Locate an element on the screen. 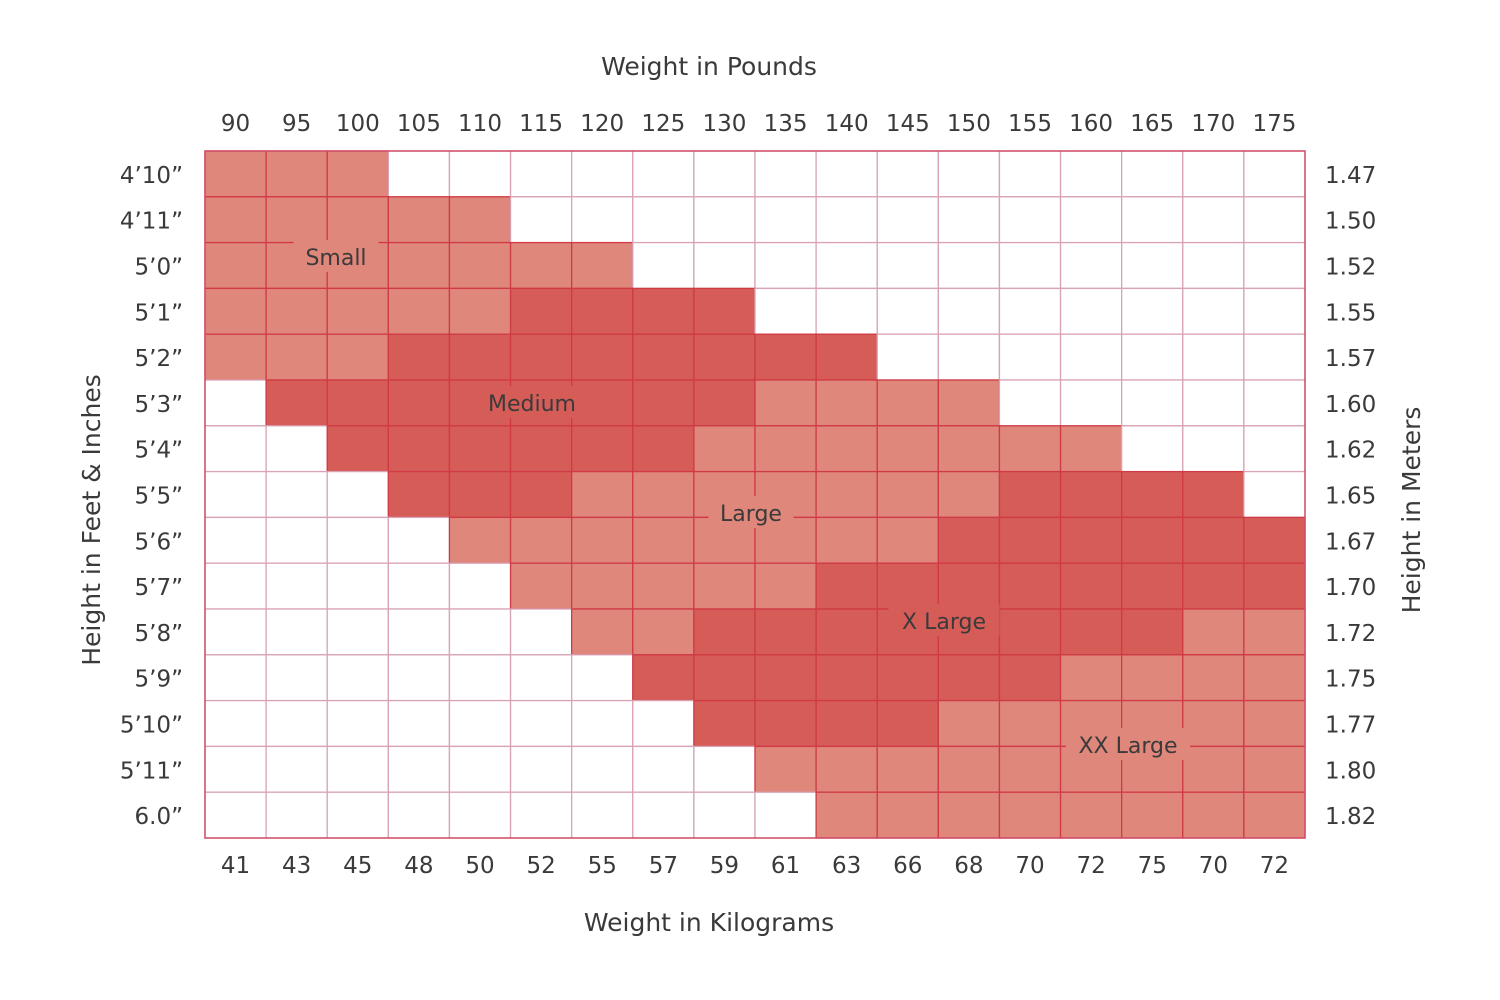 Image resolution: width=1500 pixels, height=1000 pixels. x-tick-pounds: 95 is located at coordinates (296, 124).